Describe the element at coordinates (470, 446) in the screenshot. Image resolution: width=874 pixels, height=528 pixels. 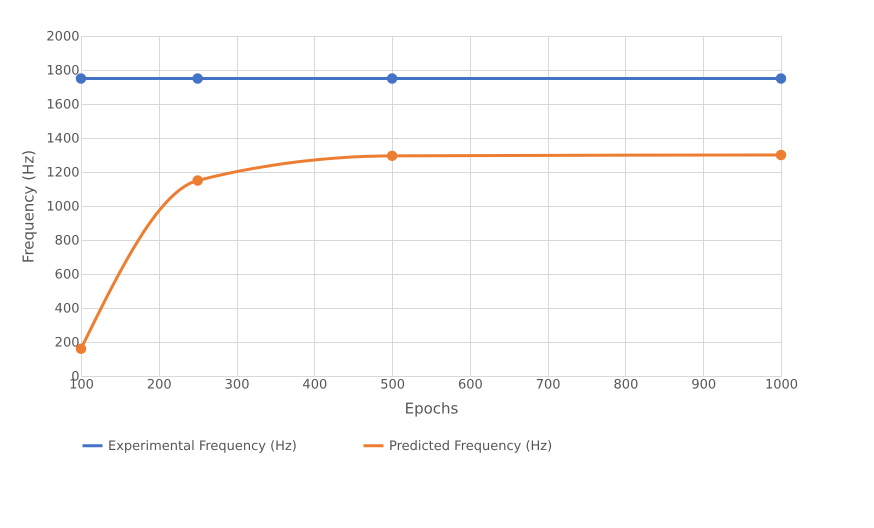
I see `legend-label: Predicted Frequency (Hz)` at that location.